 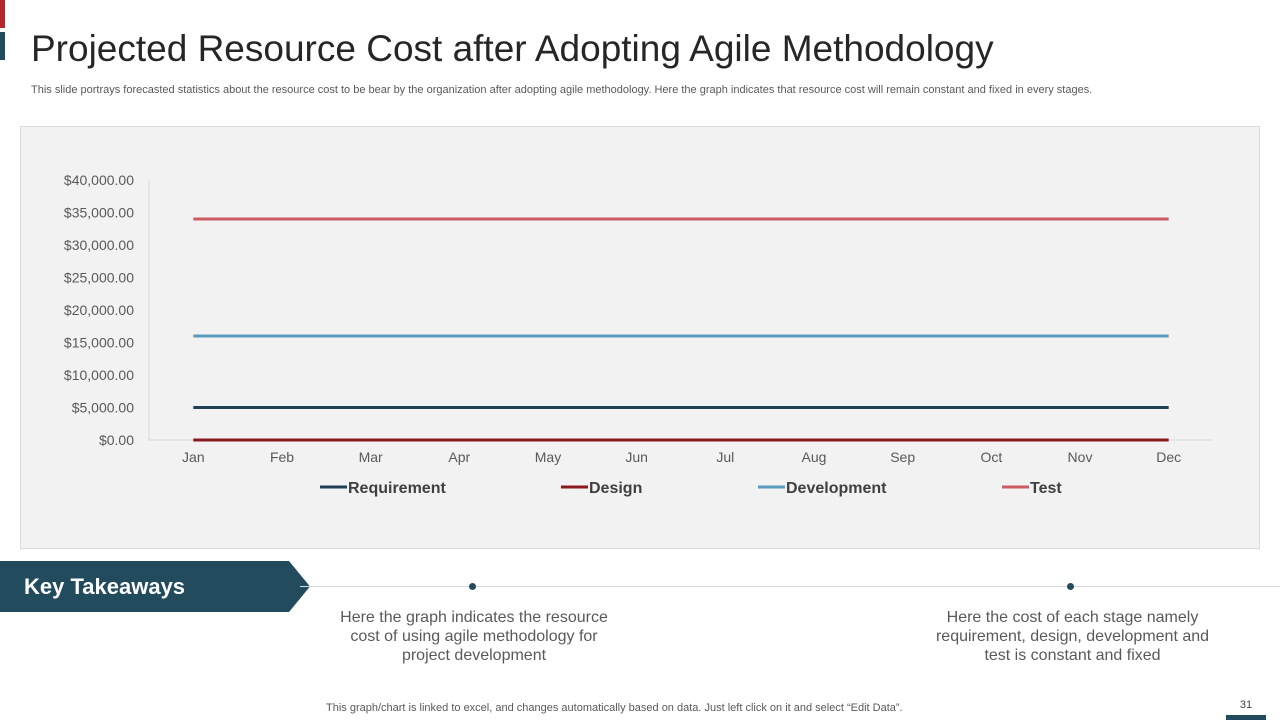 What do you see at coordinates (99, 375) in the screenshot?
I see `y-tick-label: $10,000.00` at bounding box center [99, 375].